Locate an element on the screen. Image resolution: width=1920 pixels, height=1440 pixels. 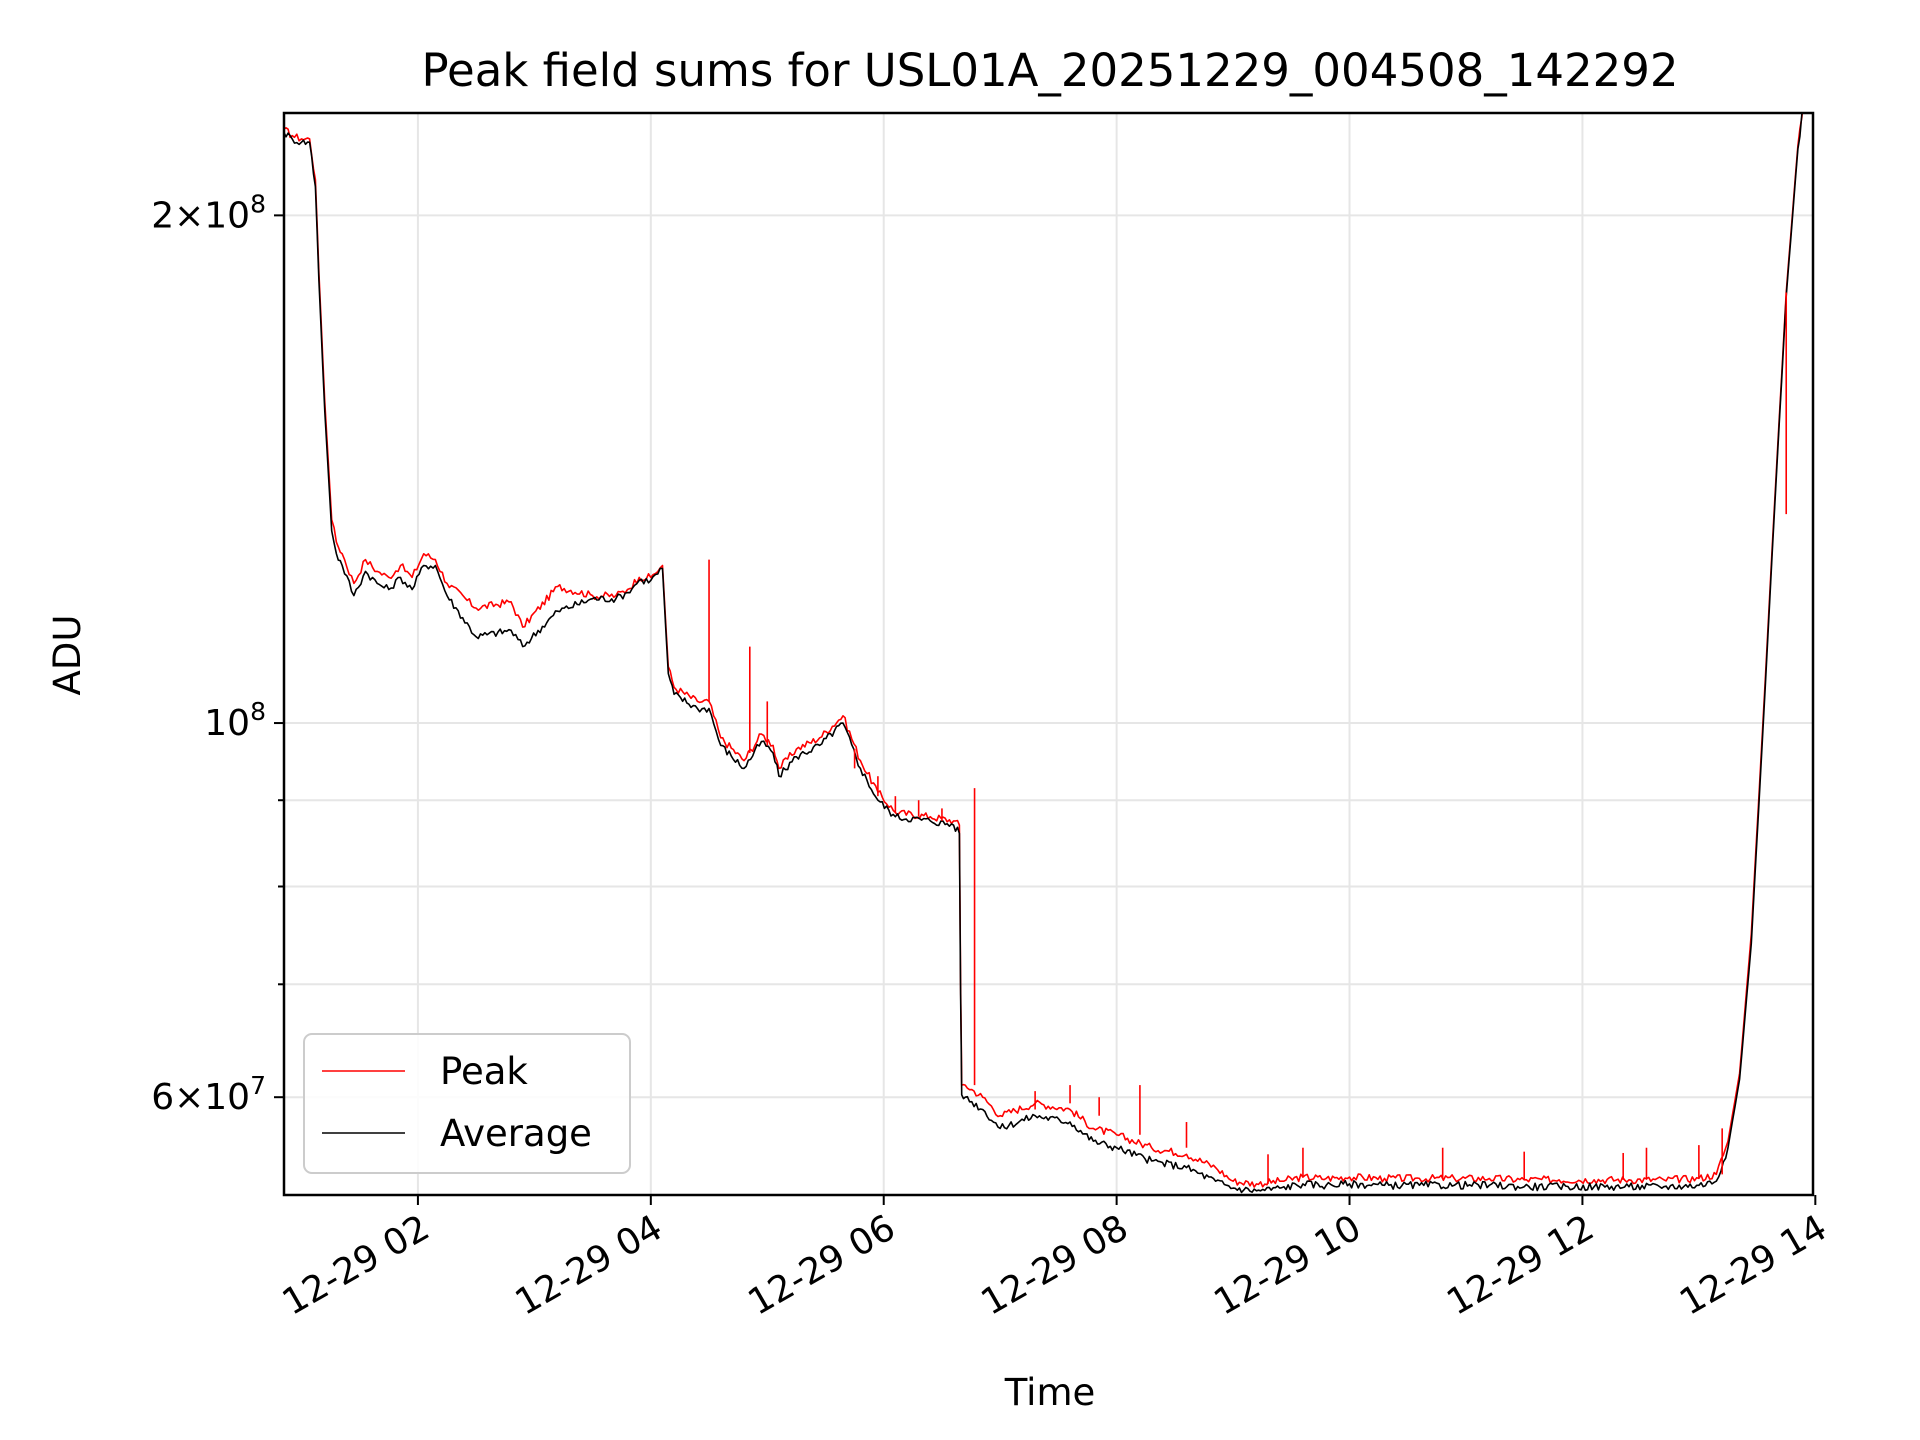
legend-box is located at coordinates (467, 1103).